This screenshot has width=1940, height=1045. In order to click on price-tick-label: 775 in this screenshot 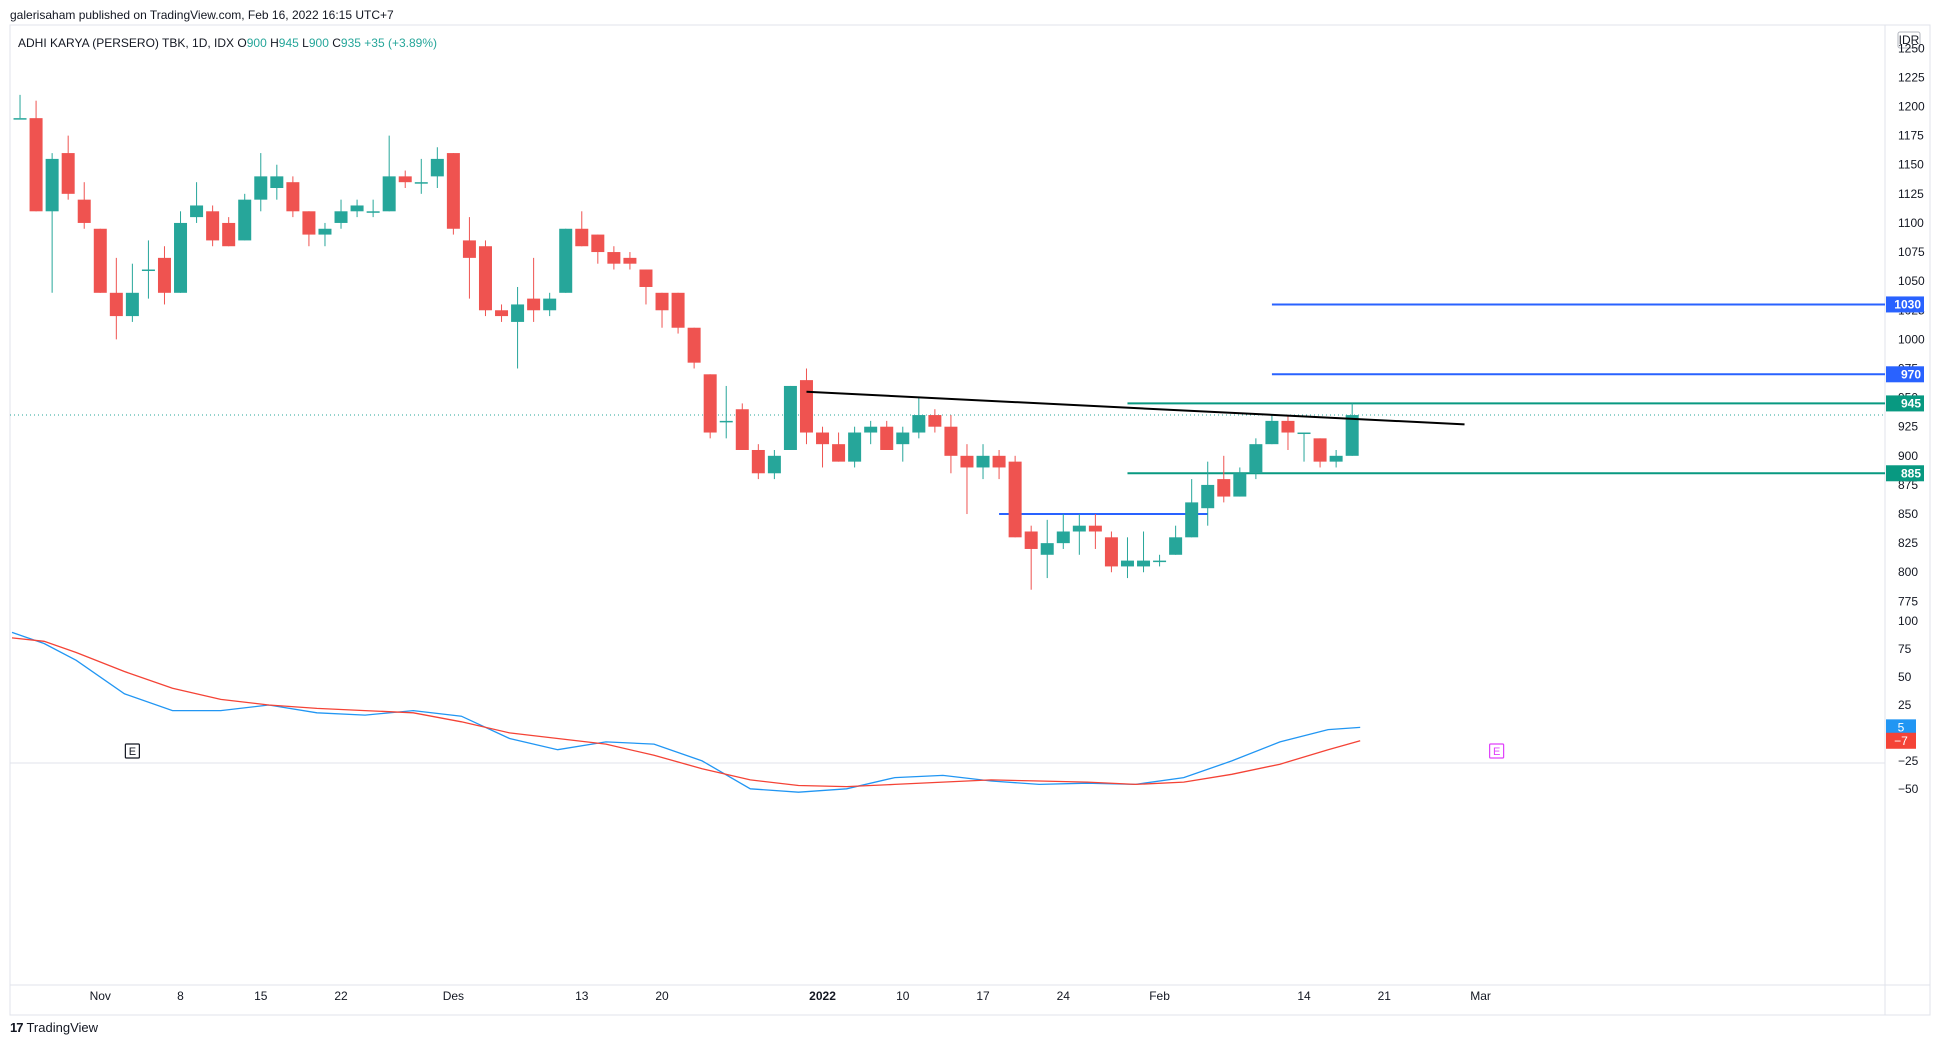, I will do `click(1908, 601)`.